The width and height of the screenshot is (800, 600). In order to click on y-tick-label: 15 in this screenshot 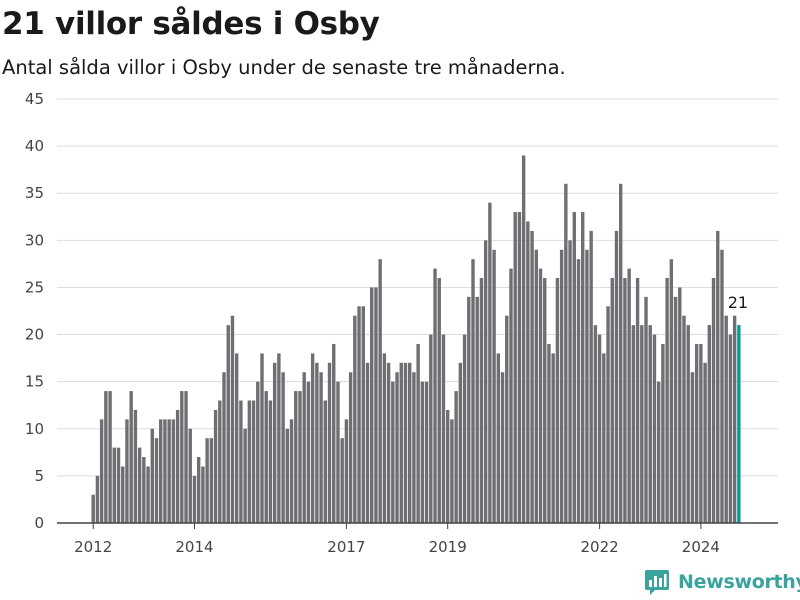, I will do `click(34, 382)`.